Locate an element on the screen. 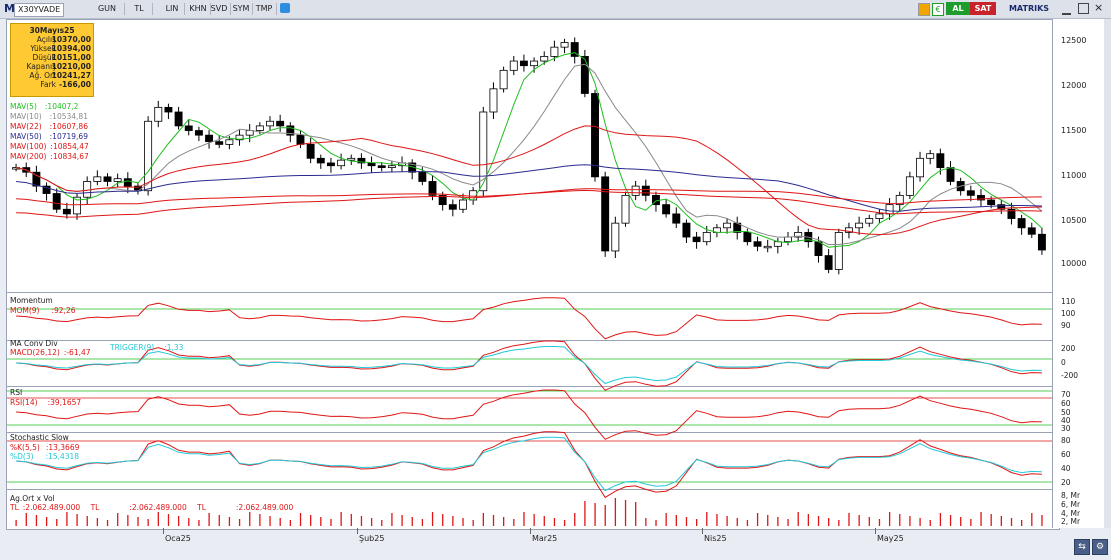  tb-button-svd: SVD is located at coordinates (219, 9).